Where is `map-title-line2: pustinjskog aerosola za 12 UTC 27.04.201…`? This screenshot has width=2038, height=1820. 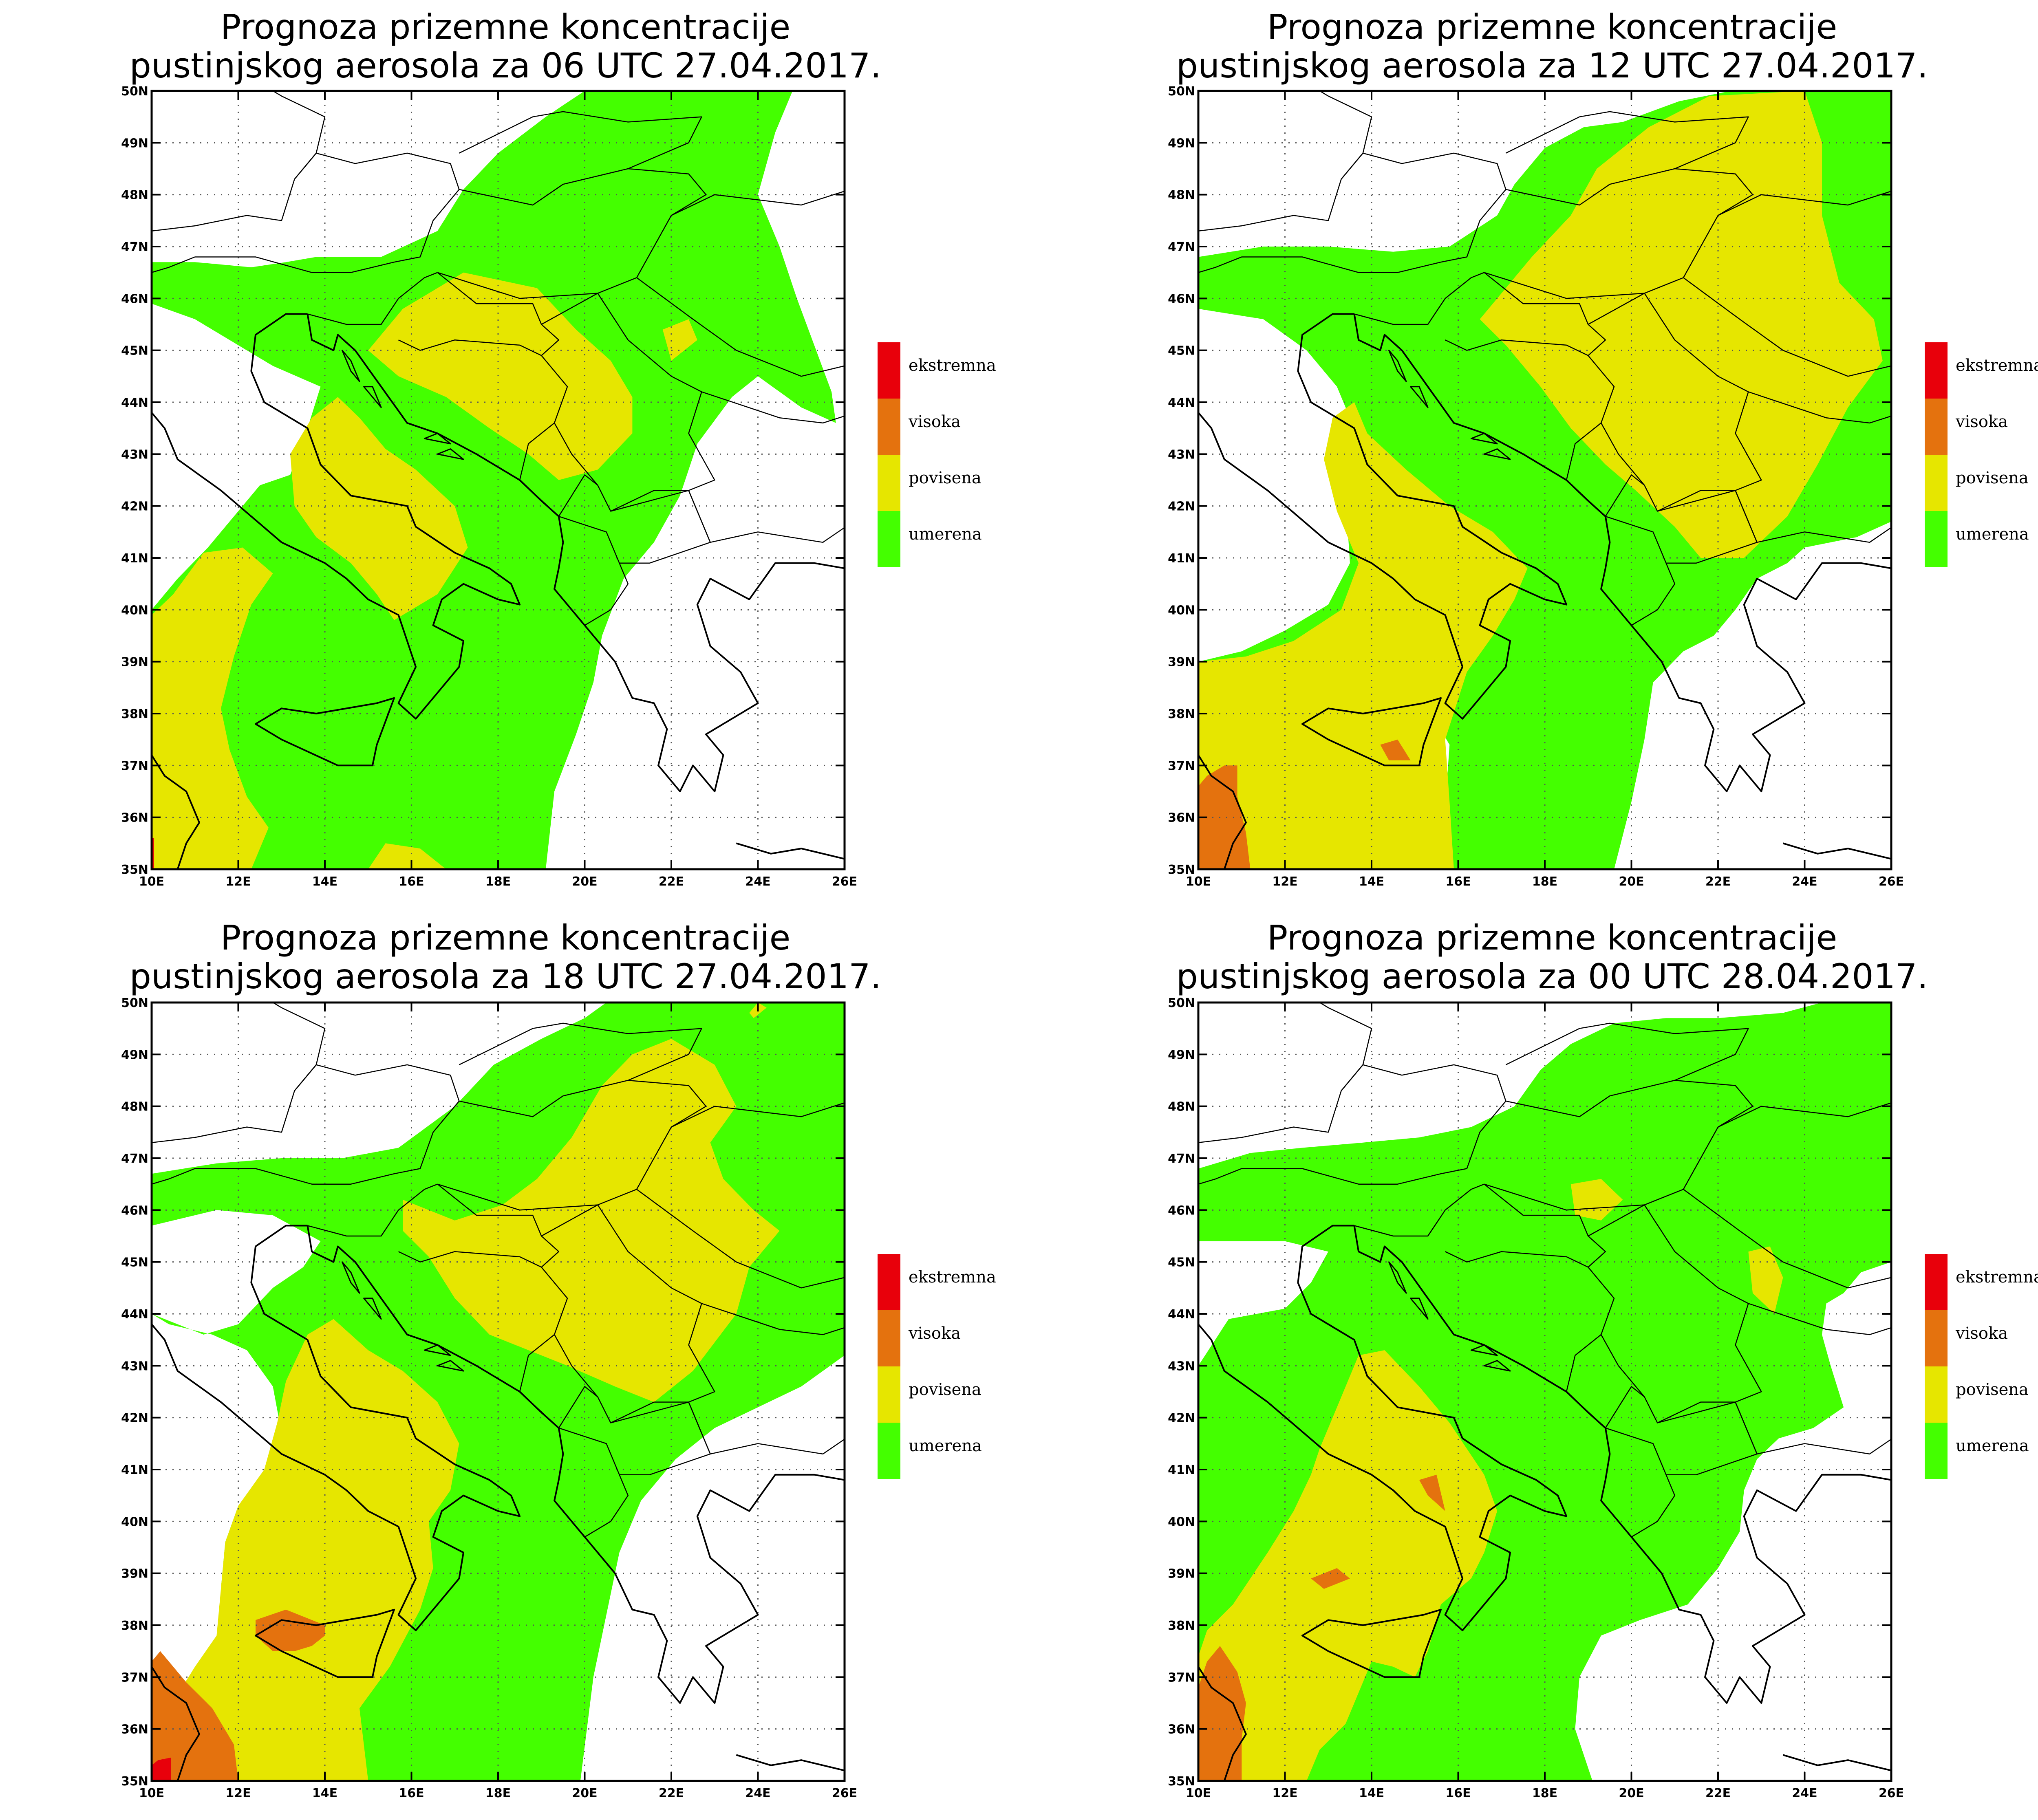 map-title-line2: pustinjskog aerosola za 12 UTC 27.04.201… is located at coordinates (1552, 66).